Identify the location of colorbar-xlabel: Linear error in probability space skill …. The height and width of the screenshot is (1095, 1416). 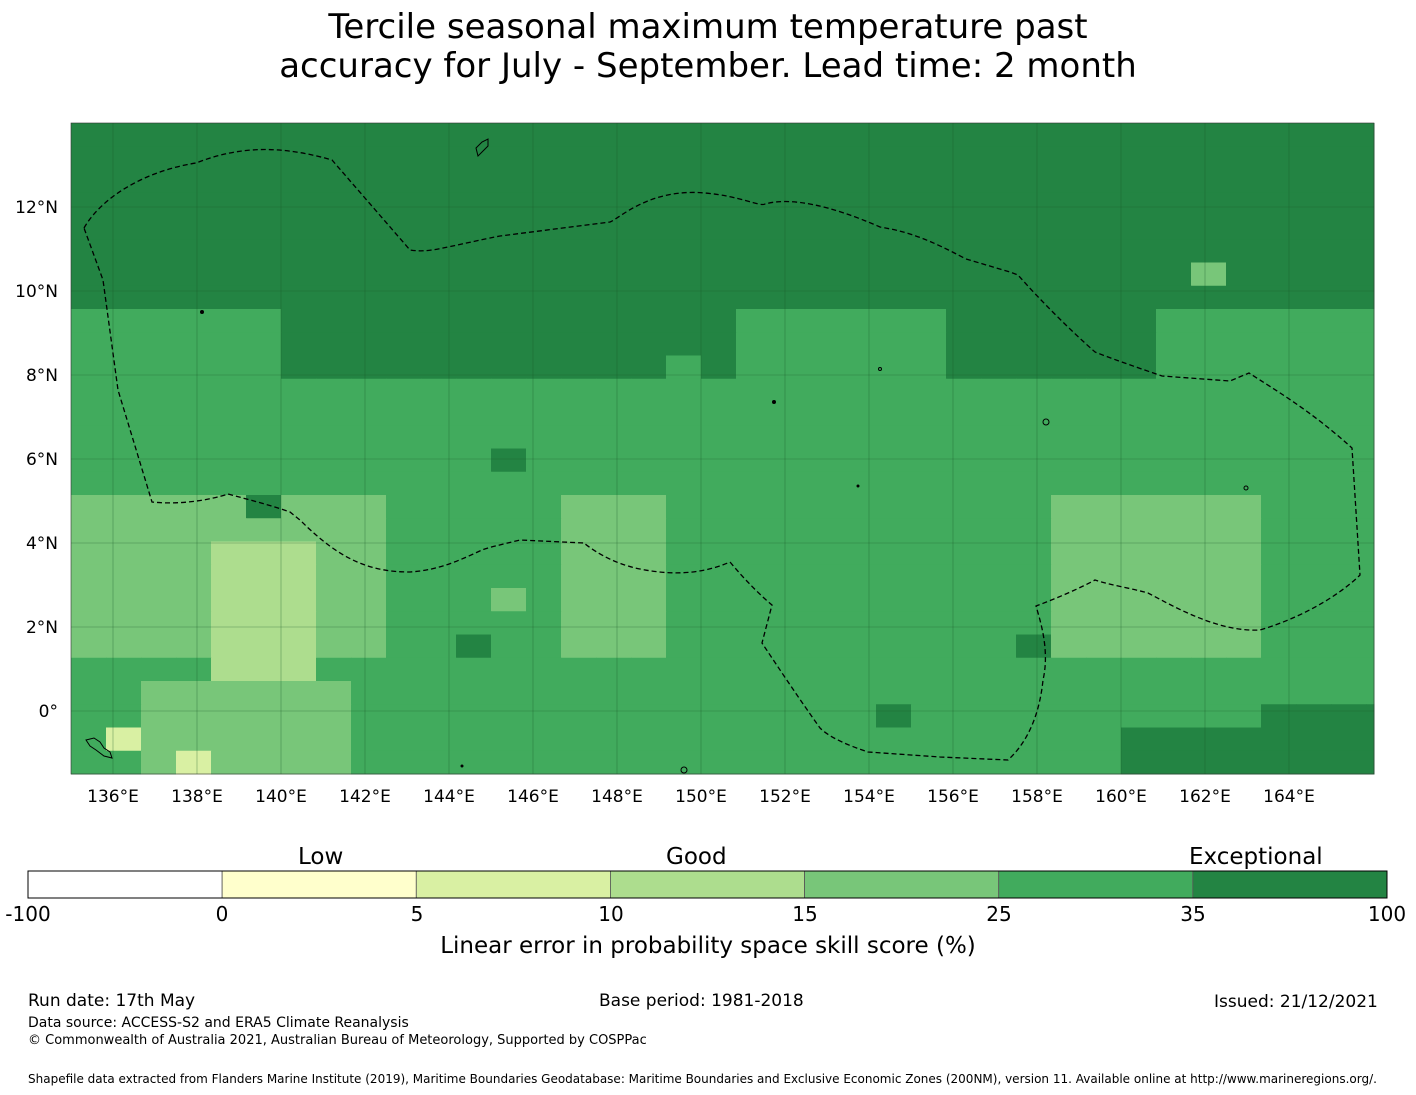
(708, 946).